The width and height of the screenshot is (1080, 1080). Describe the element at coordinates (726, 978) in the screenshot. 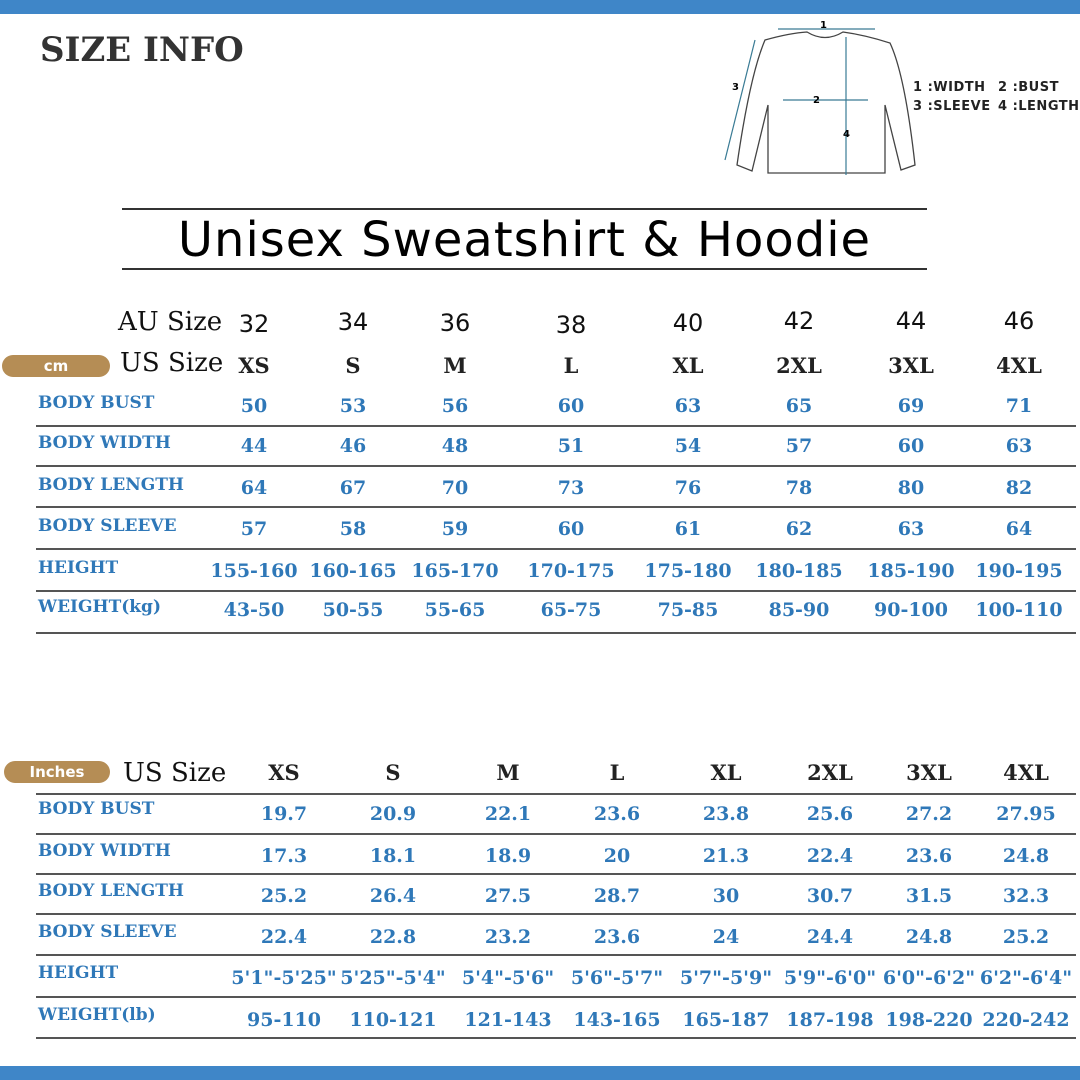

I see `table-cell: 5'7"-5'9"` at that location.